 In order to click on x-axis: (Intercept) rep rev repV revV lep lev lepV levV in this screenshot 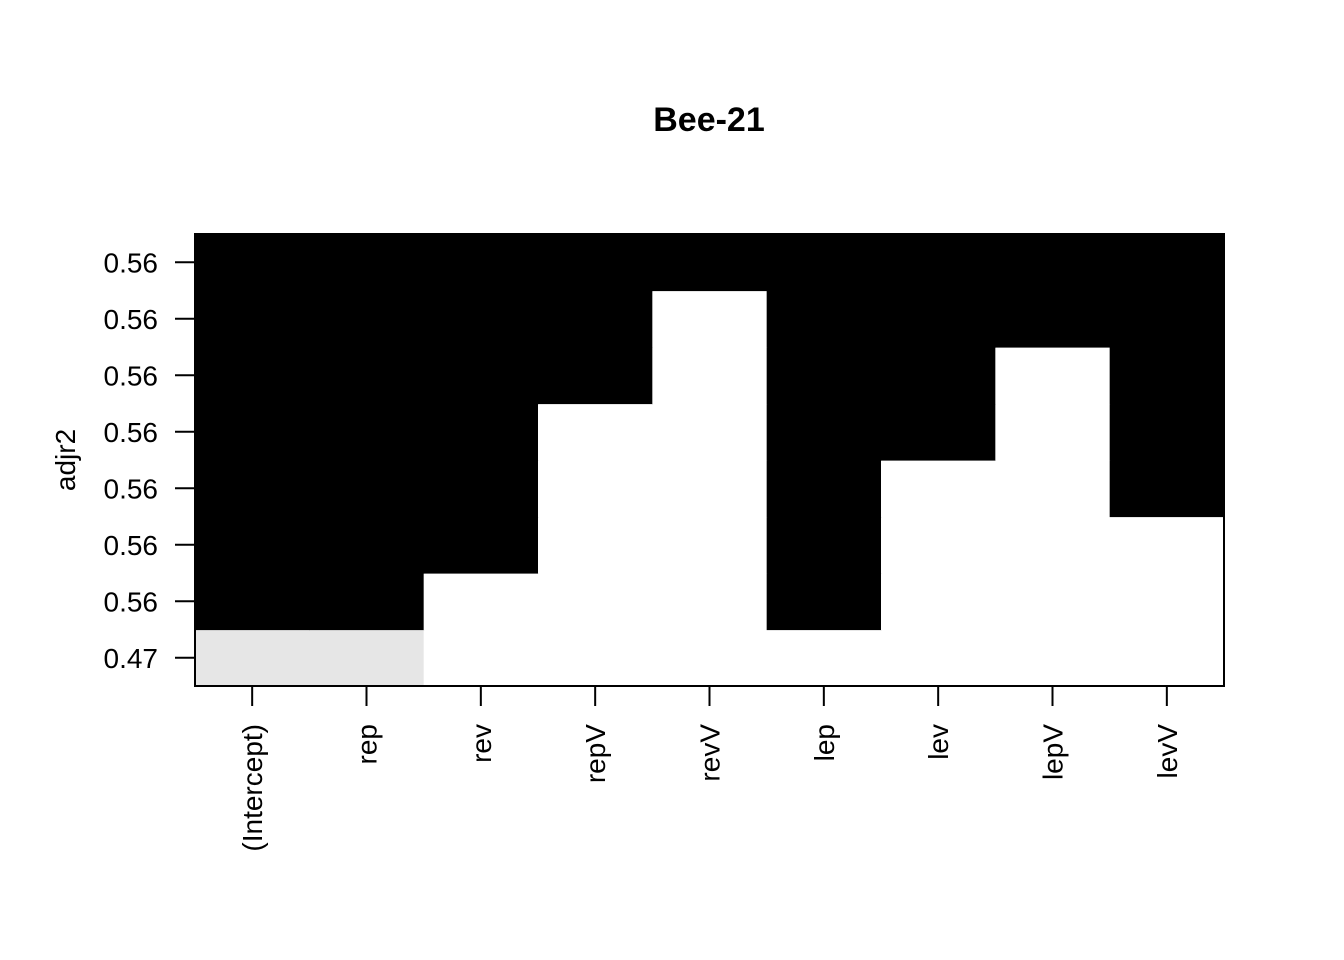, I will do `click(710, 769)`.